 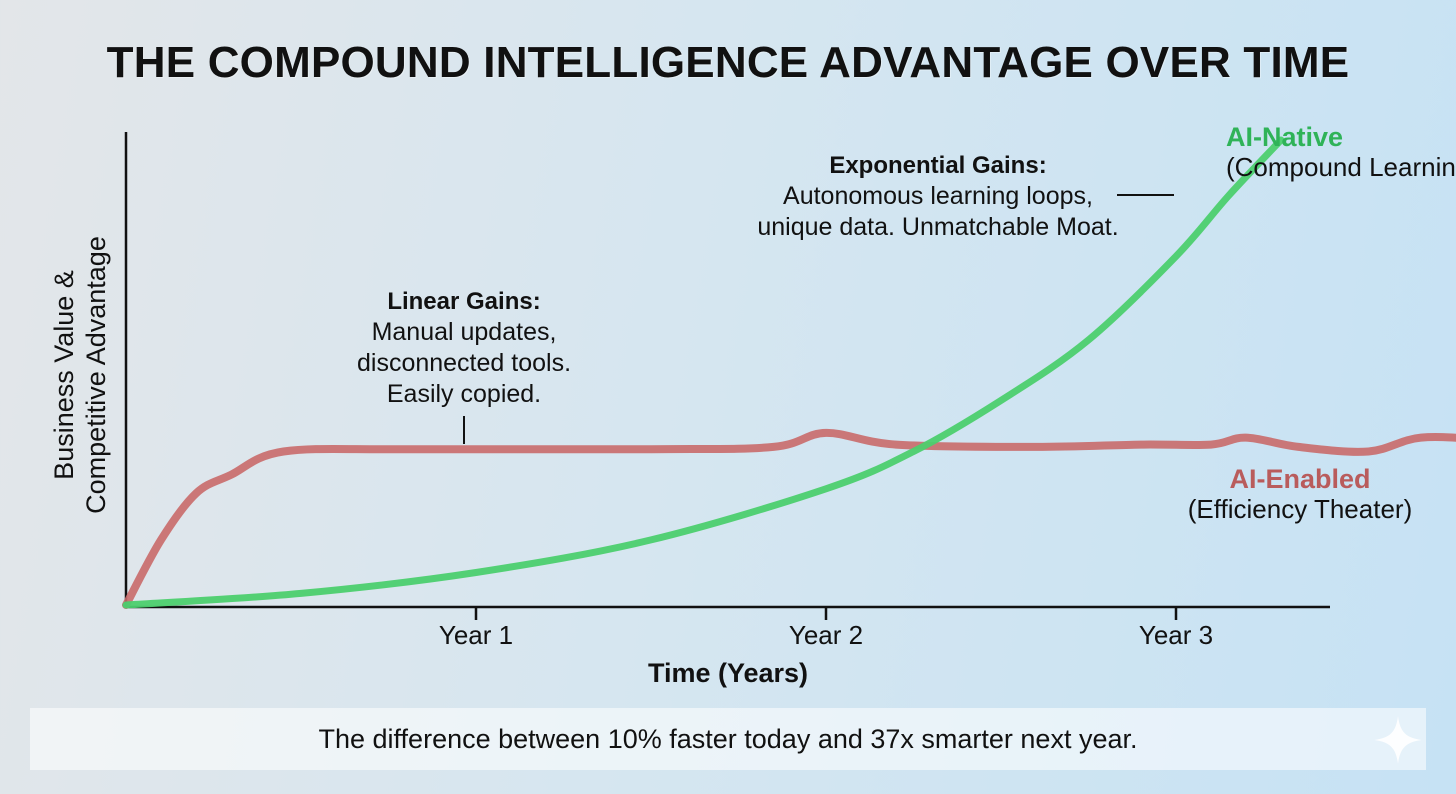 I want to click on x-axis-label: Time (Years), so click(x=728, y=673).